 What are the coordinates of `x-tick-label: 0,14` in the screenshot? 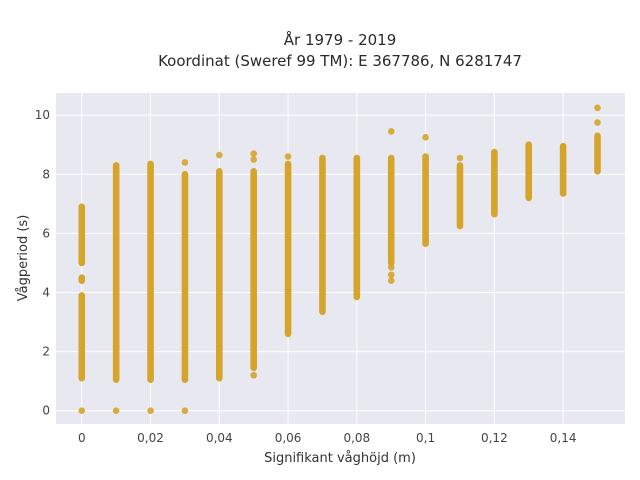 It's located at (563, 438).